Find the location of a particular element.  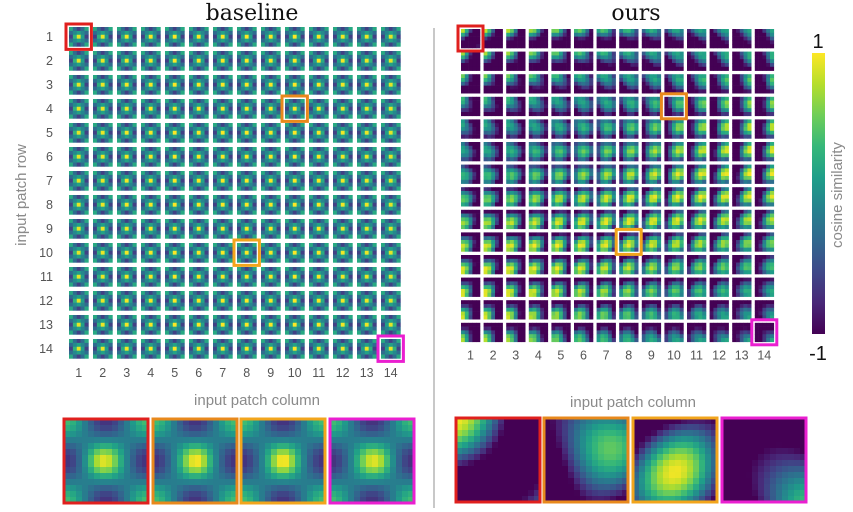

baseline-title: baseline is located at coordinates (252, 13).